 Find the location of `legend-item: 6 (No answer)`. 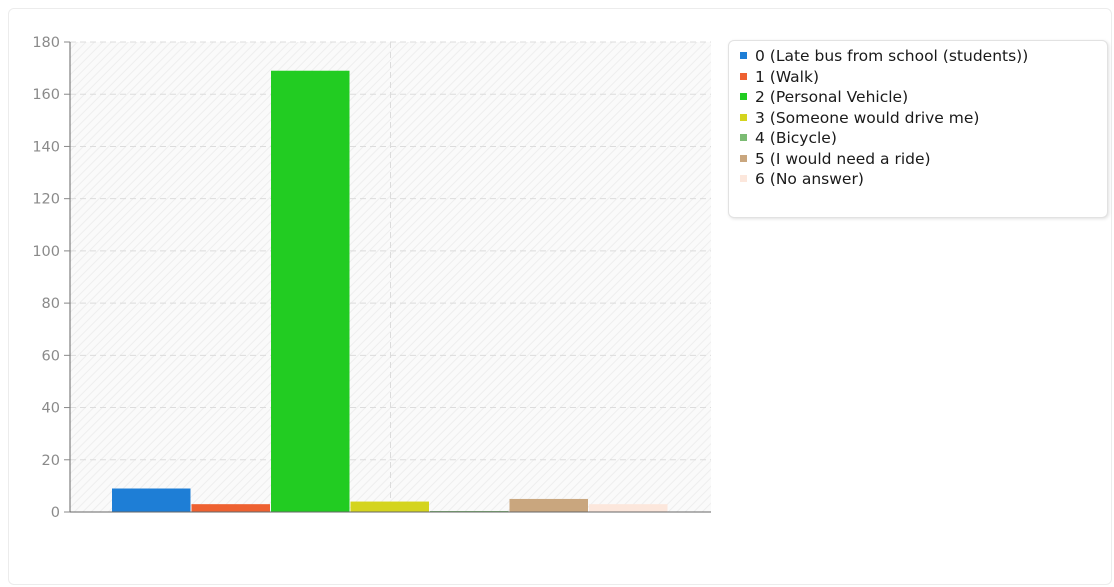

legend-item: 6 (No answer) is located at coordinates (918, 179).